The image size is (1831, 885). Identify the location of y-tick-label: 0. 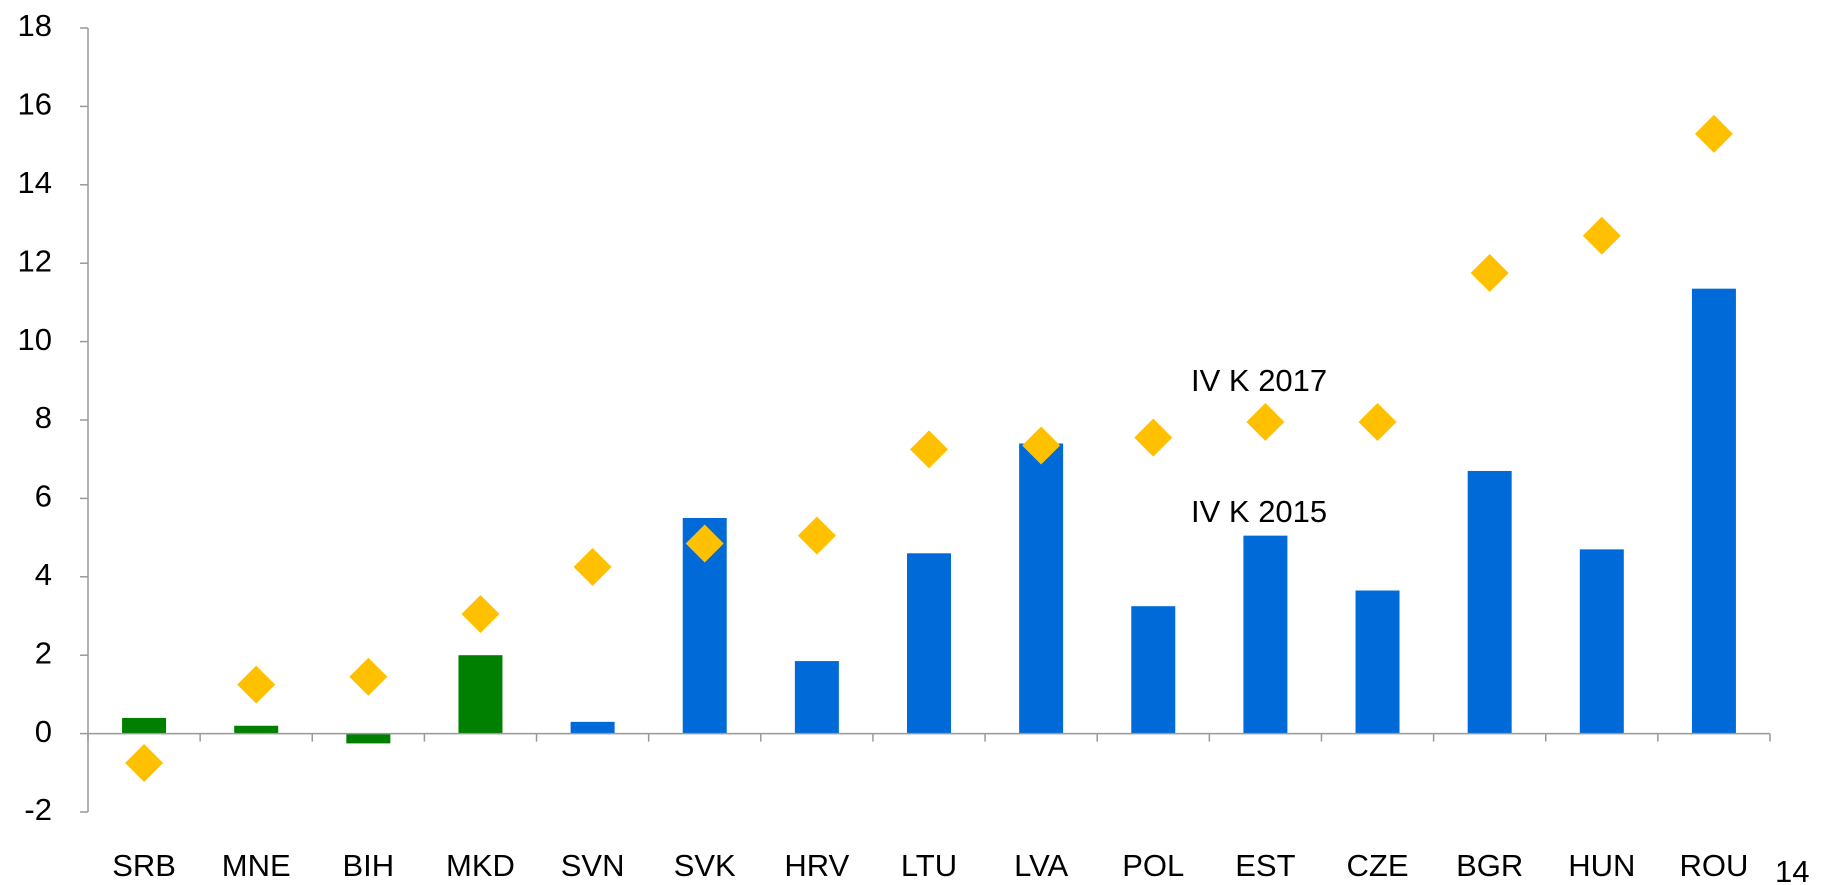
(43, 731).